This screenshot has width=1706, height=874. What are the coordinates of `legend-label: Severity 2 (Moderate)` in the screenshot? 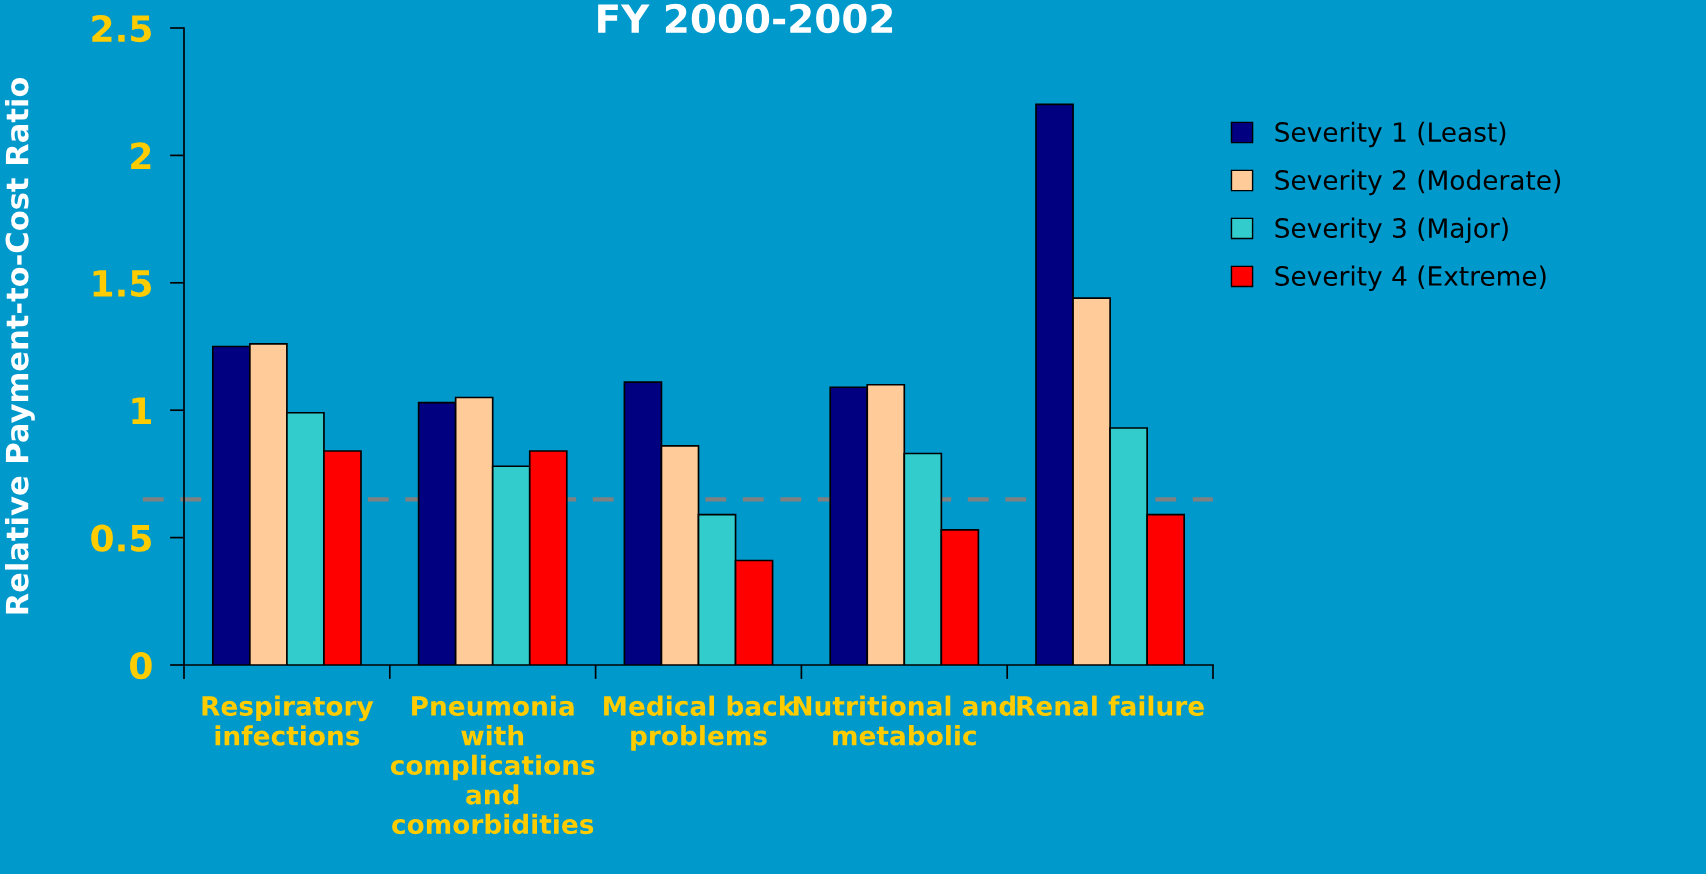 It's located at (1418, 182).